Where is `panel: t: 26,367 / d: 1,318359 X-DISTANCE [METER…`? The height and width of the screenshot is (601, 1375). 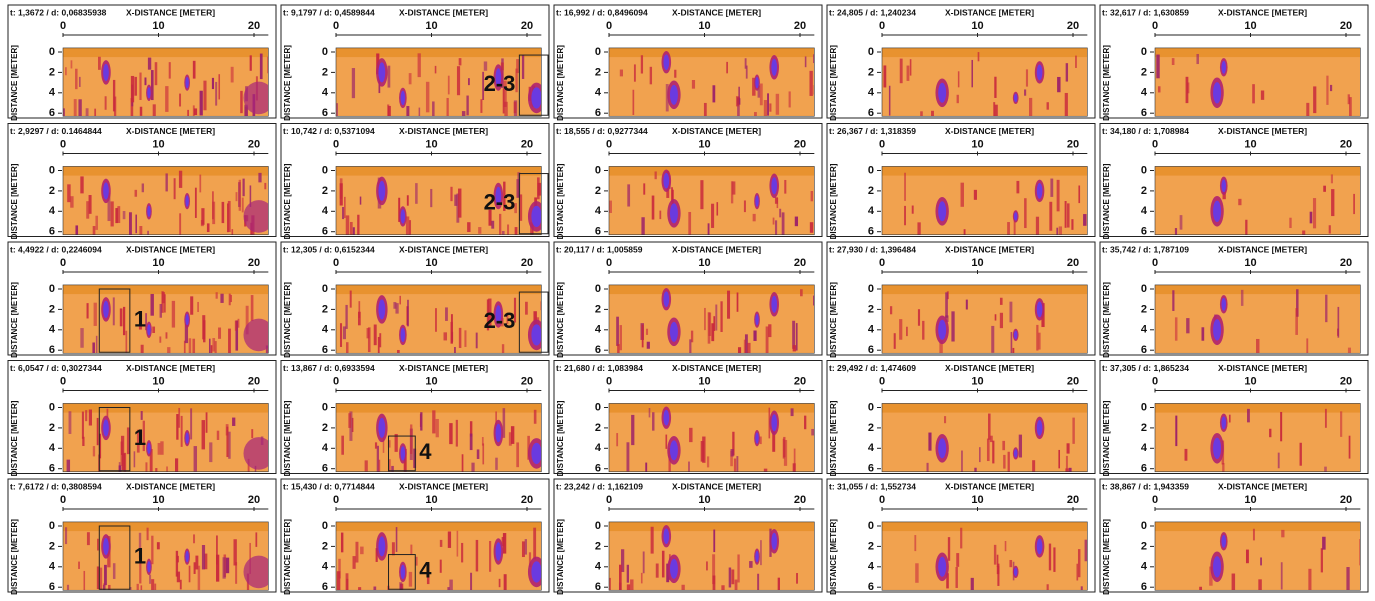
panel: t: 26,367 / d: 1,318359 X-DISTANCE [METER… is located at coordinates (961, 181).